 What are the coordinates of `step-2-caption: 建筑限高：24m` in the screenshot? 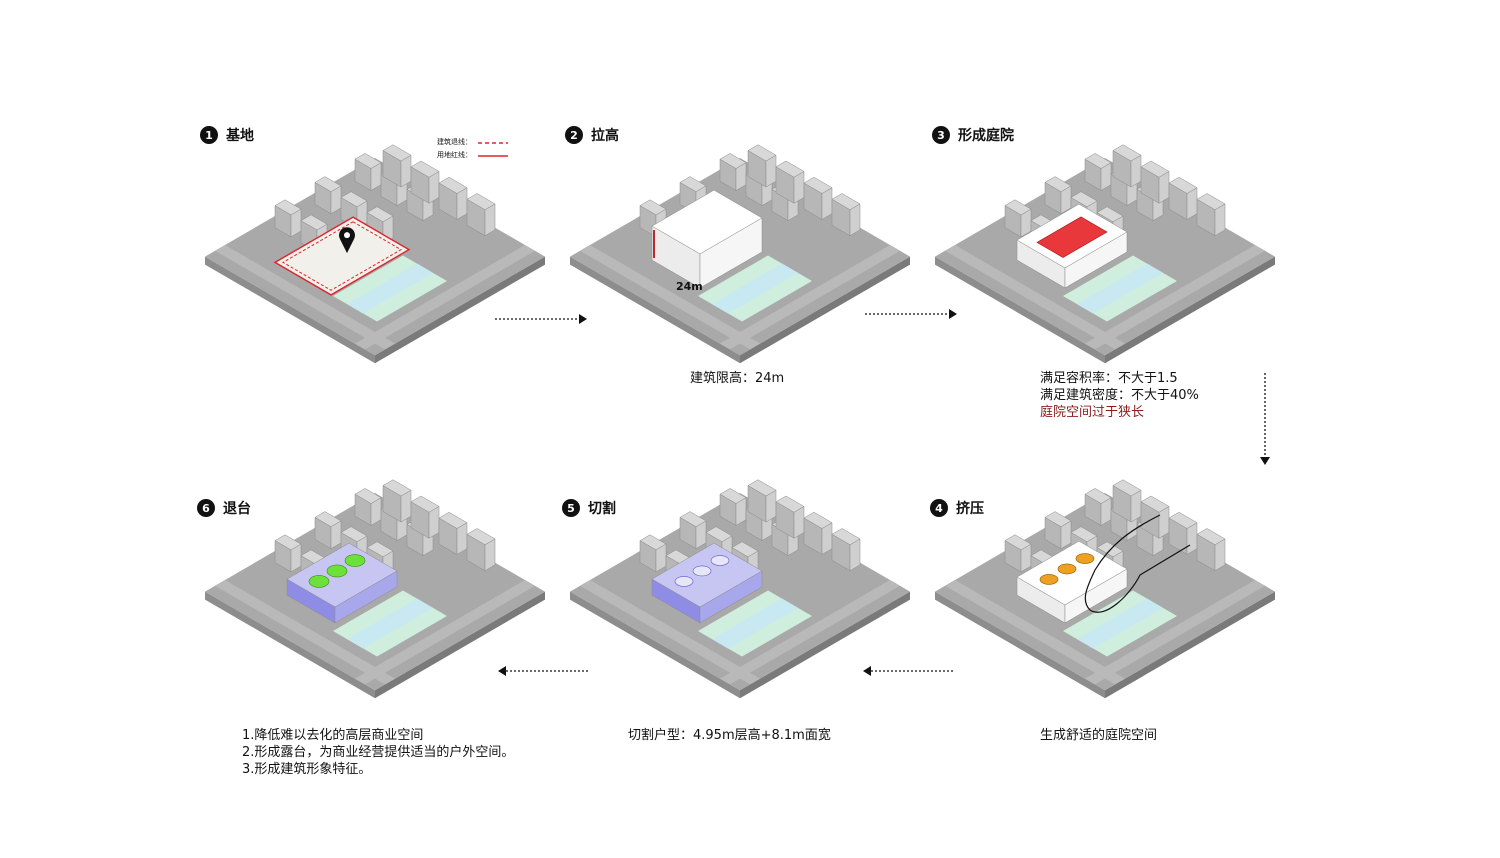 It's located at (737, 378).